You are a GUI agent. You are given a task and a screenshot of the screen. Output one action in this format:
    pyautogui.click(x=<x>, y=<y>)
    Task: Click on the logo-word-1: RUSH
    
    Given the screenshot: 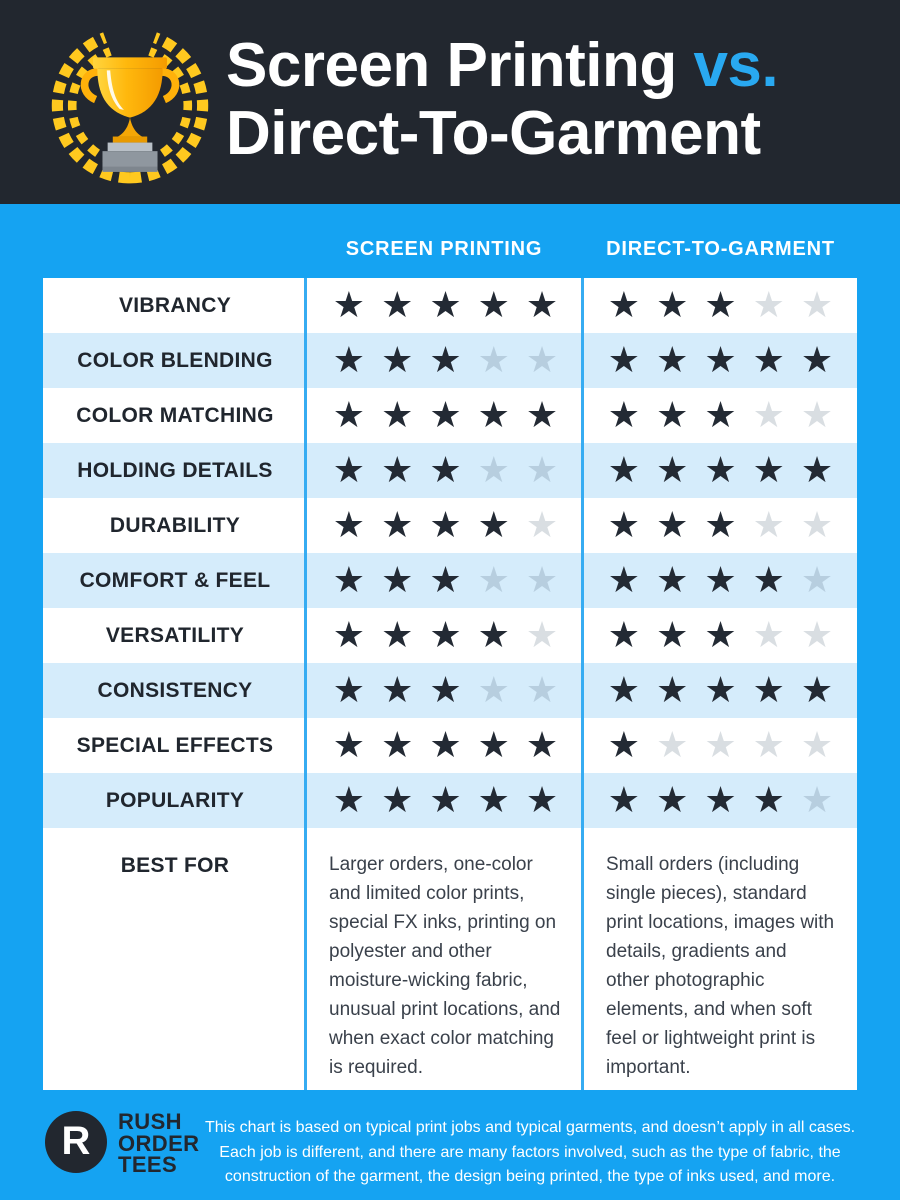 What is the action you would take?
    pyautogui.click(x=150, y=1121)
    